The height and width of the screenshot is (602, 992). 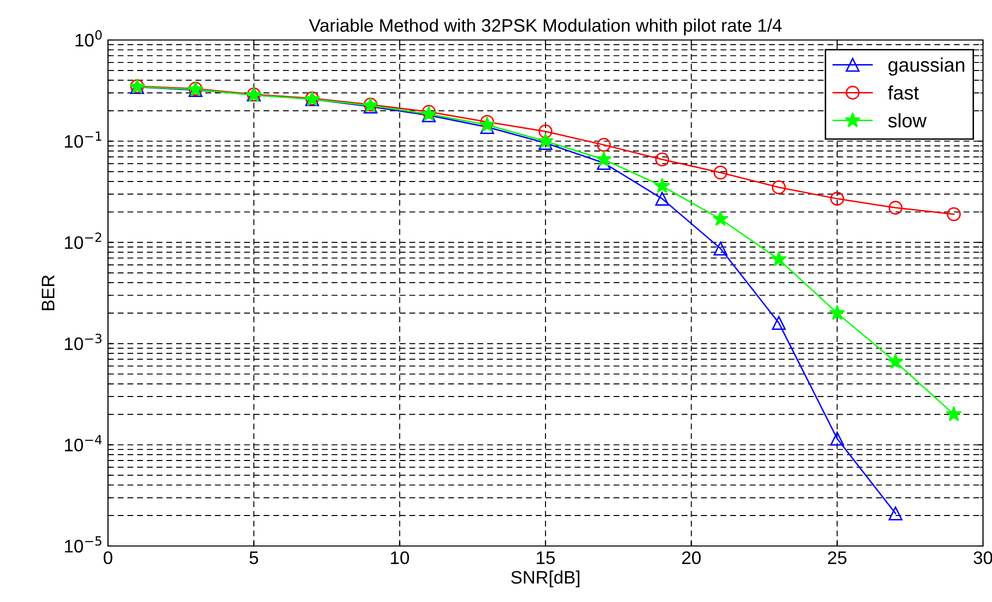 What do you see at coordinates (983, 557) in the screenshot?
I see `x-tick-label: 30` at bounding box center [983, 557].